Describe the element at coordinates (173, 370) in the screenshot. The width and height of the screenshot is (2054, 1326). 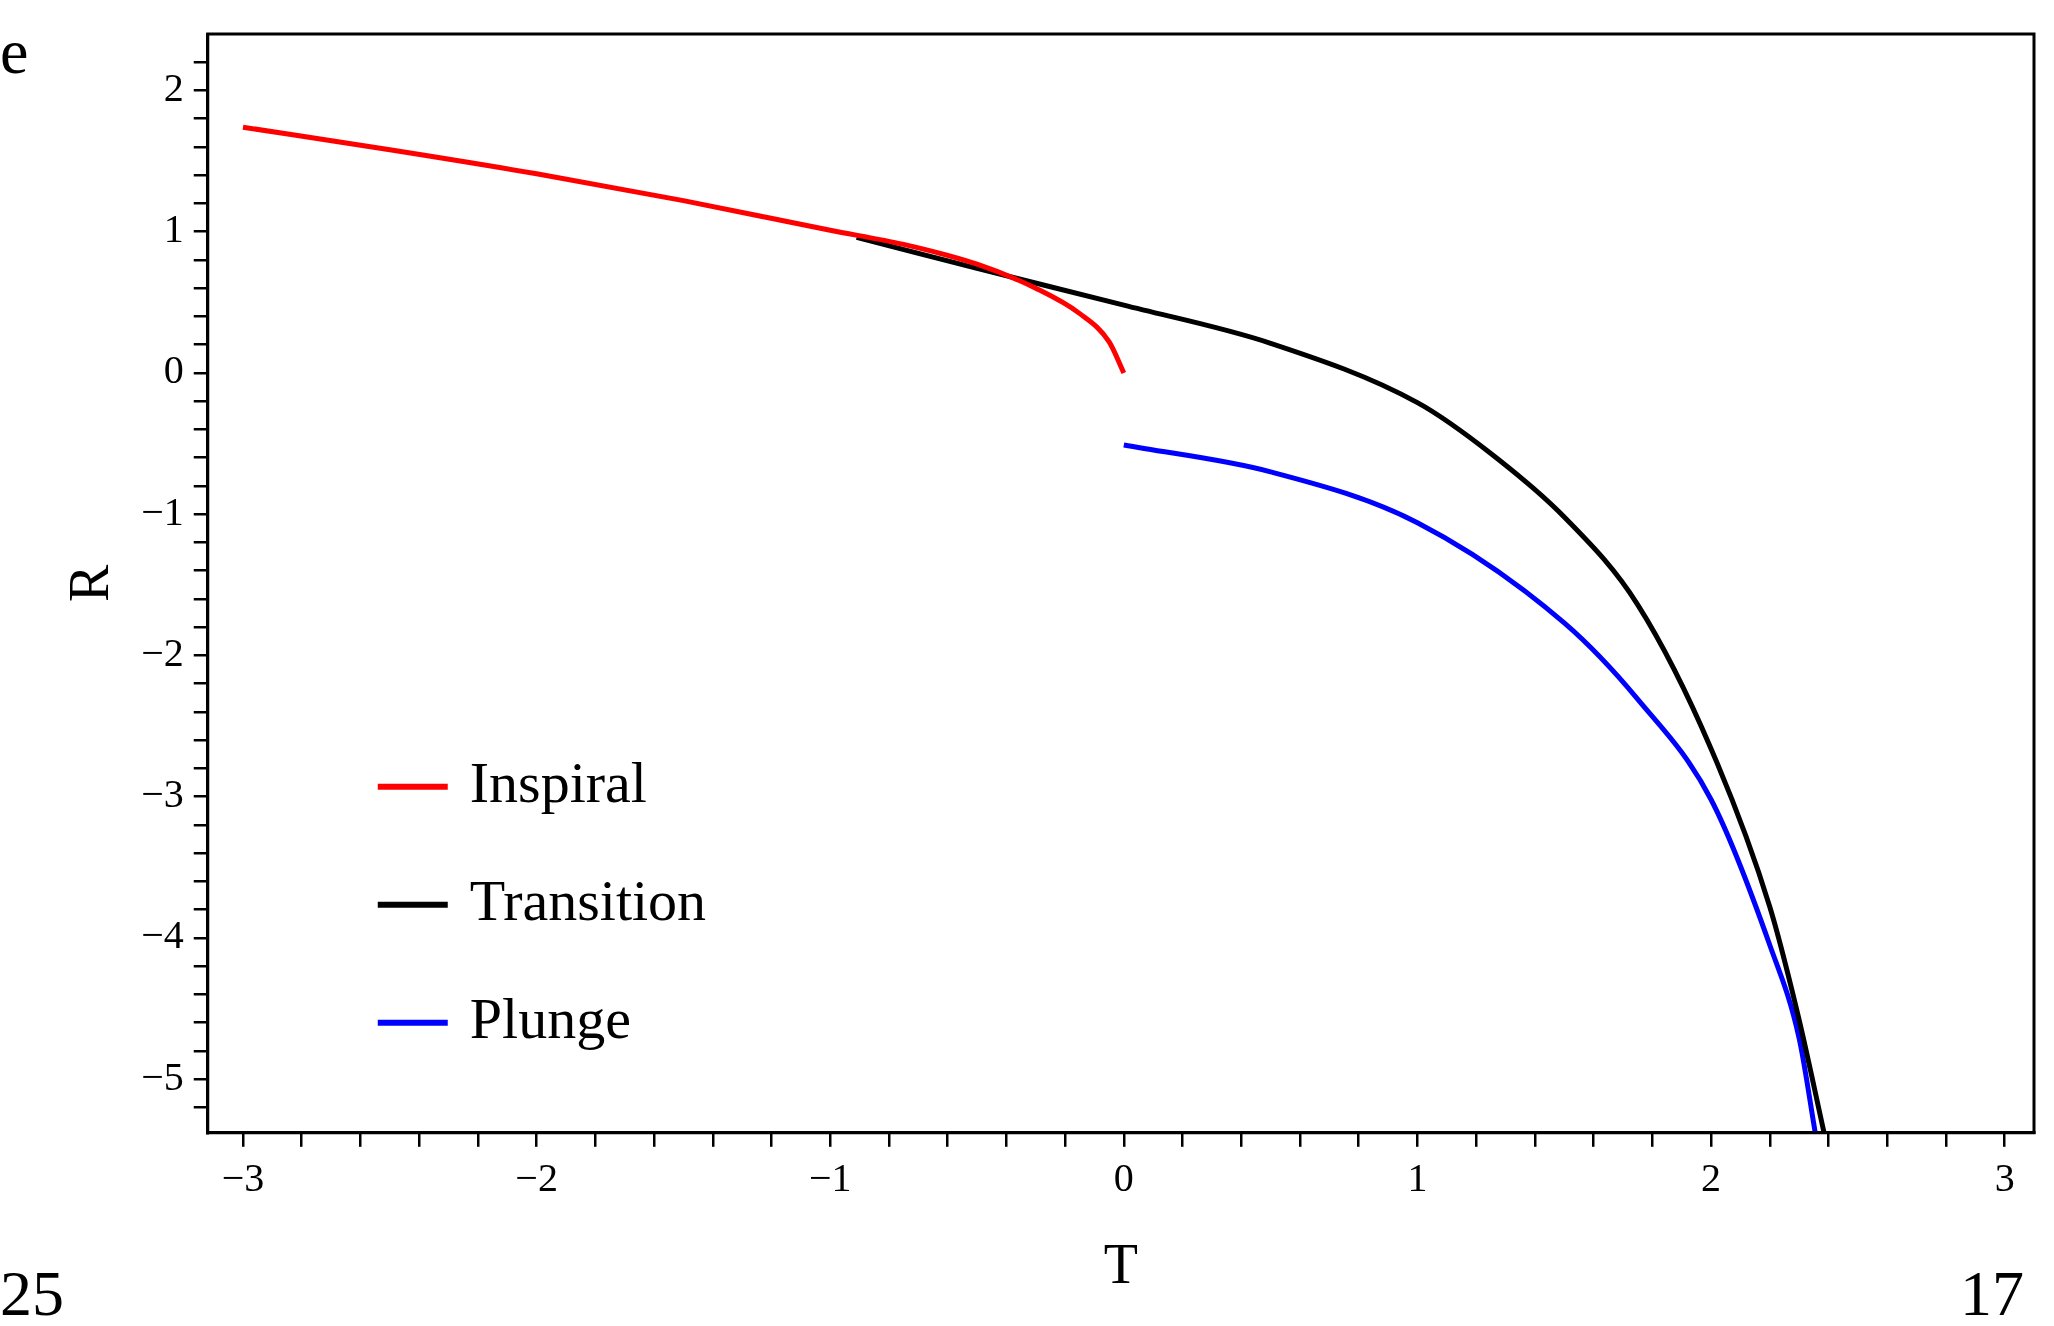
I see `y-tick-label: 0` at that location.